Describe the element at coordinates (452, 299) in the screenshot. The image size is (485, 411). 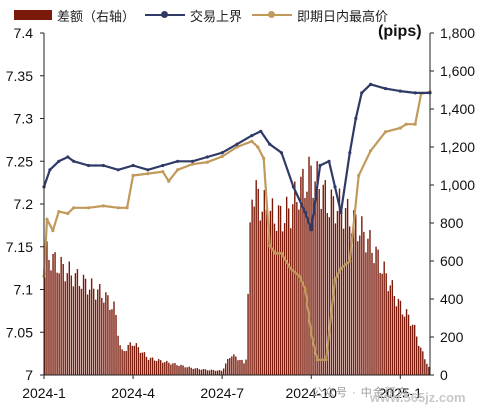
I see `right-tick-label: 400` at that location.